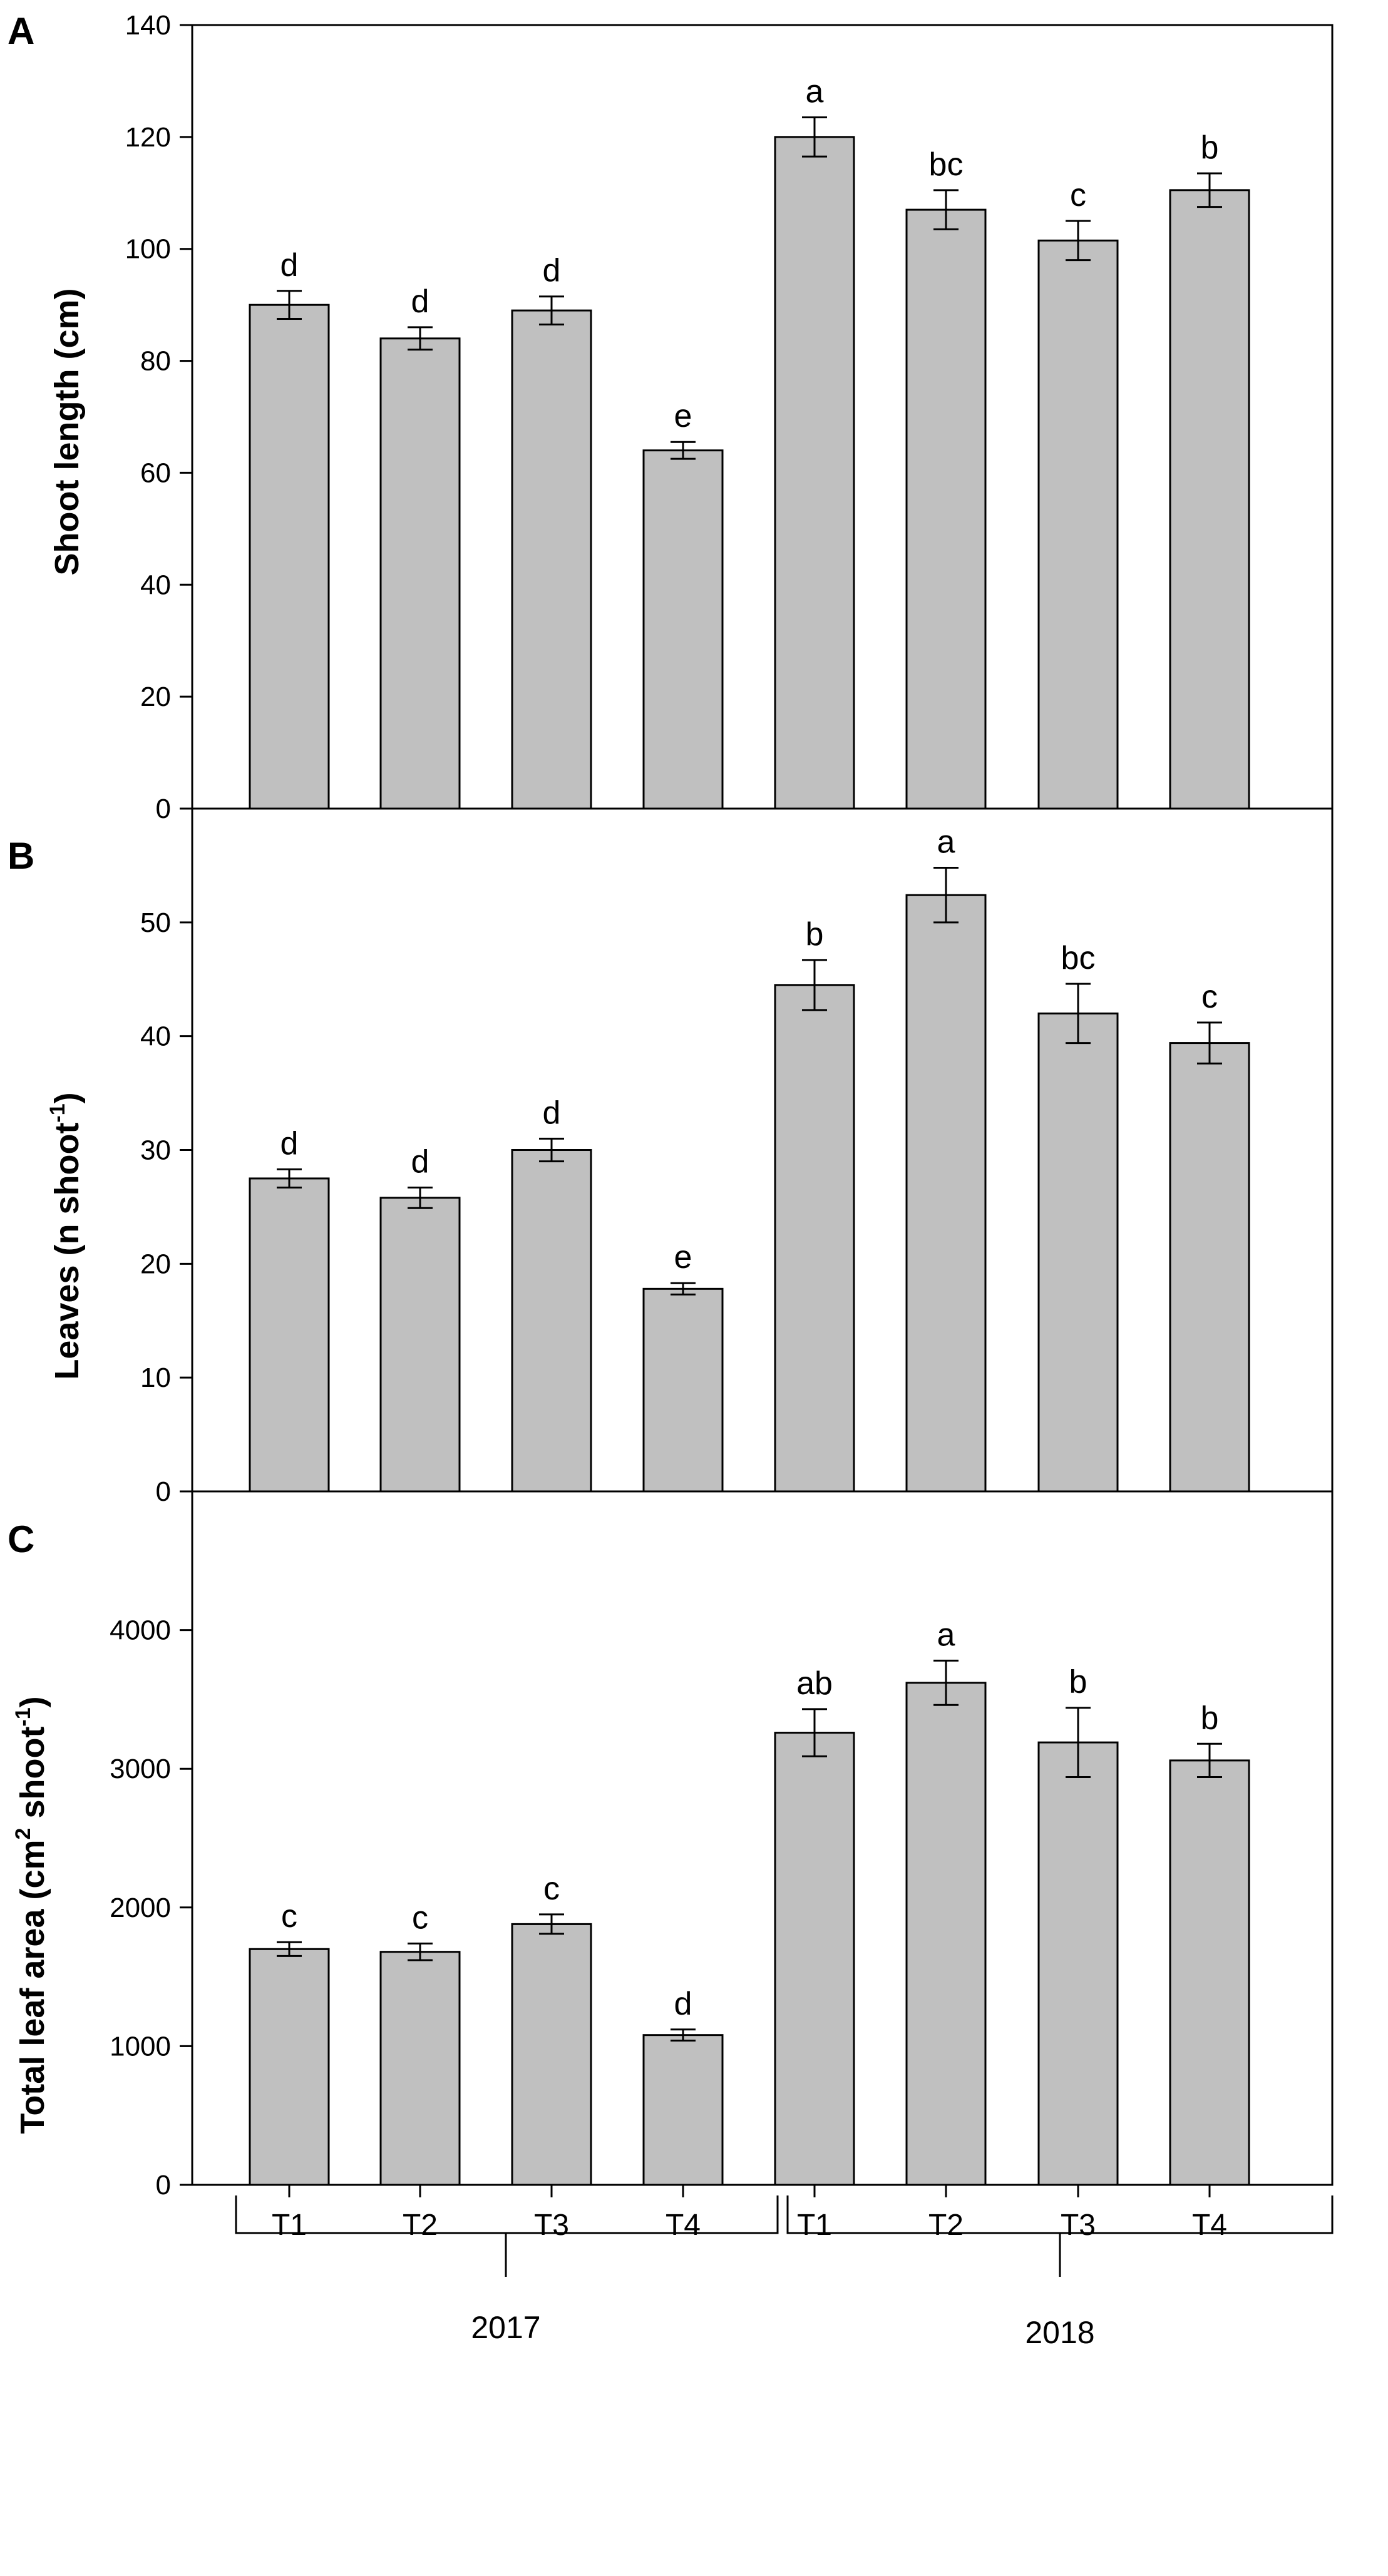 The width and height of the screenshot is (1388, 2576). What do you see at coordinates (1059, 2332) in the screenshot?
I see `group-label-2018: 2018` at bounding box center [1059, 2332].